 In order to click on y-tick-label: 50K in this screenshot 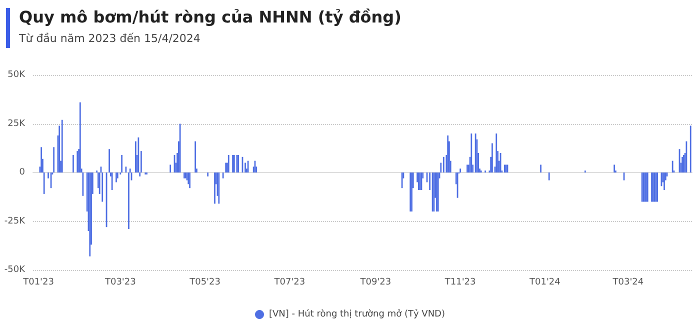, I will do `click(17, 75)`.